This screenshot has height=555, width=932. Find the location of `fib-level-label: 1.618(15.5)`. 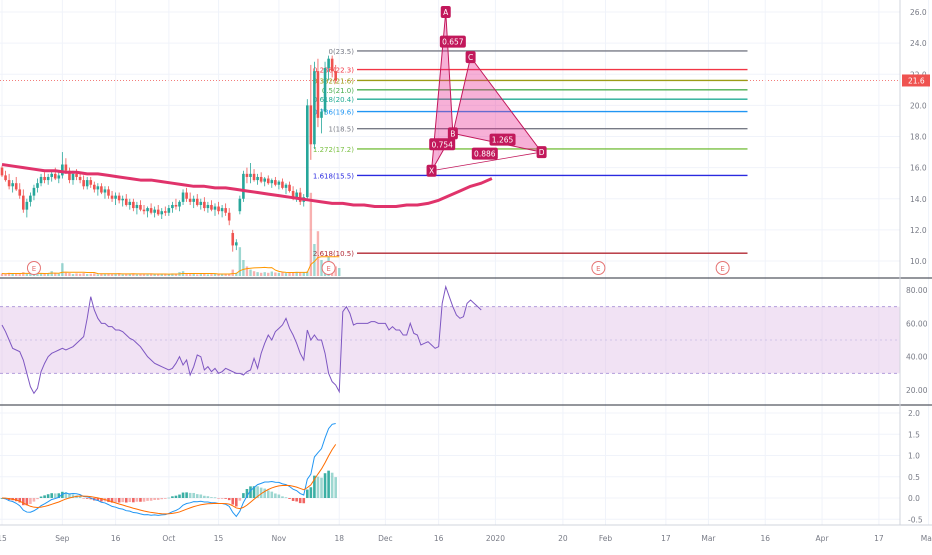

fib-level-label: 1.618(15.5) is located at coordinates (333, 176).